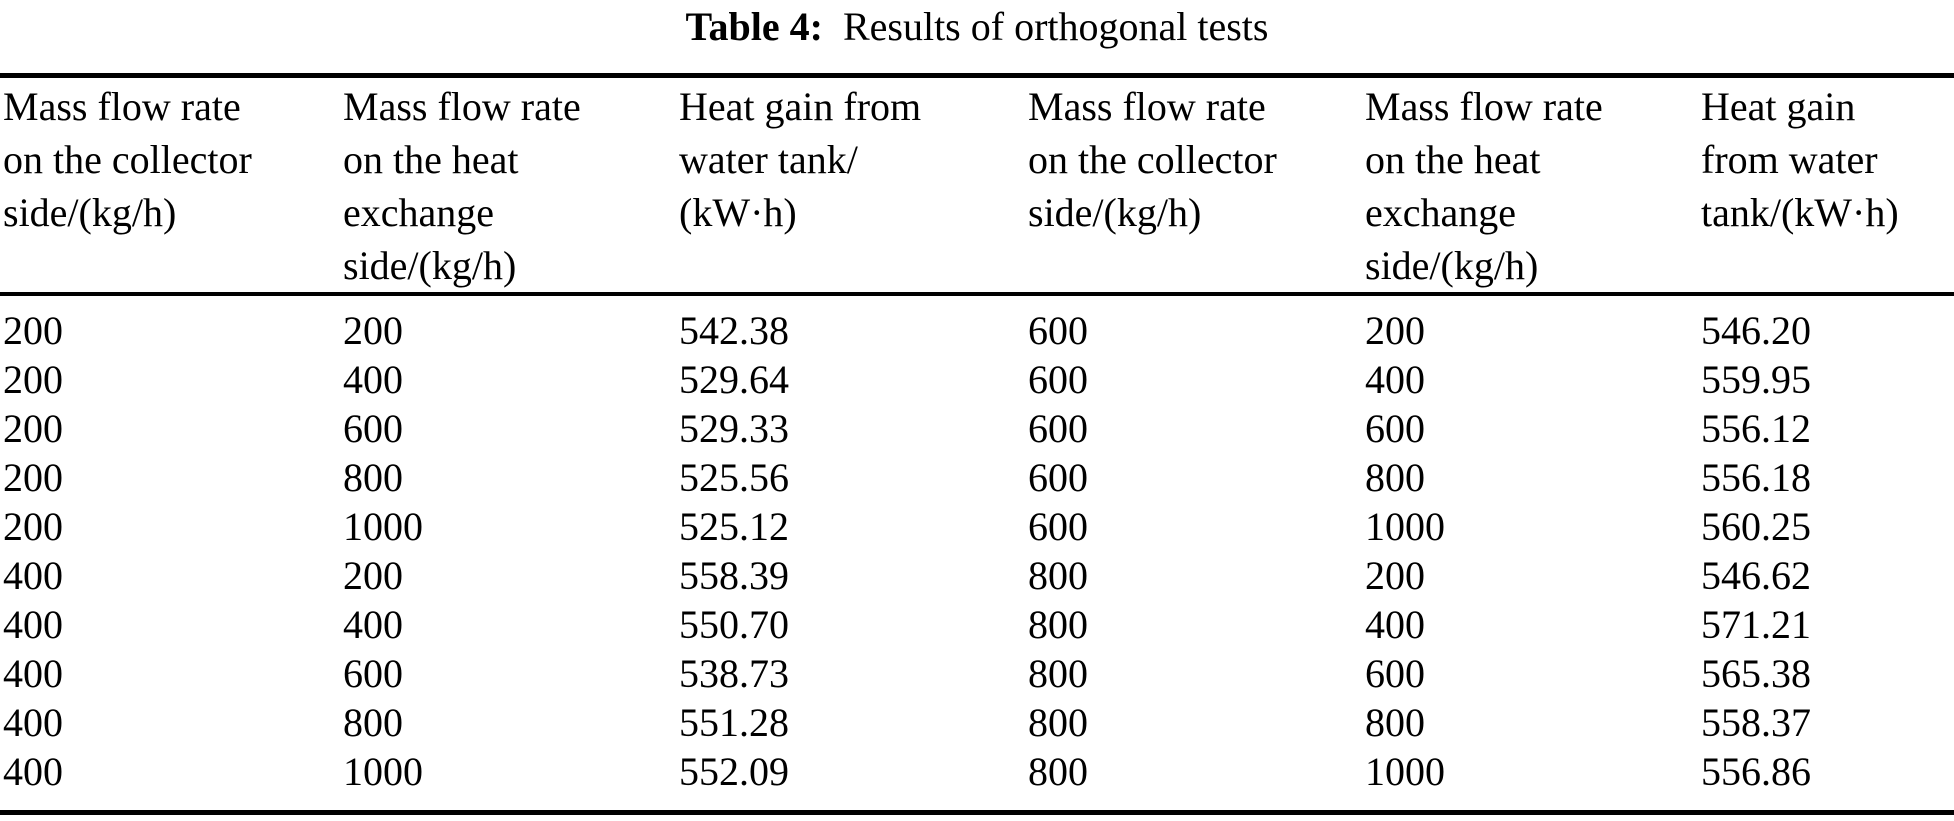  I want to click on table-cell: 556.86, so click(1756, 771).